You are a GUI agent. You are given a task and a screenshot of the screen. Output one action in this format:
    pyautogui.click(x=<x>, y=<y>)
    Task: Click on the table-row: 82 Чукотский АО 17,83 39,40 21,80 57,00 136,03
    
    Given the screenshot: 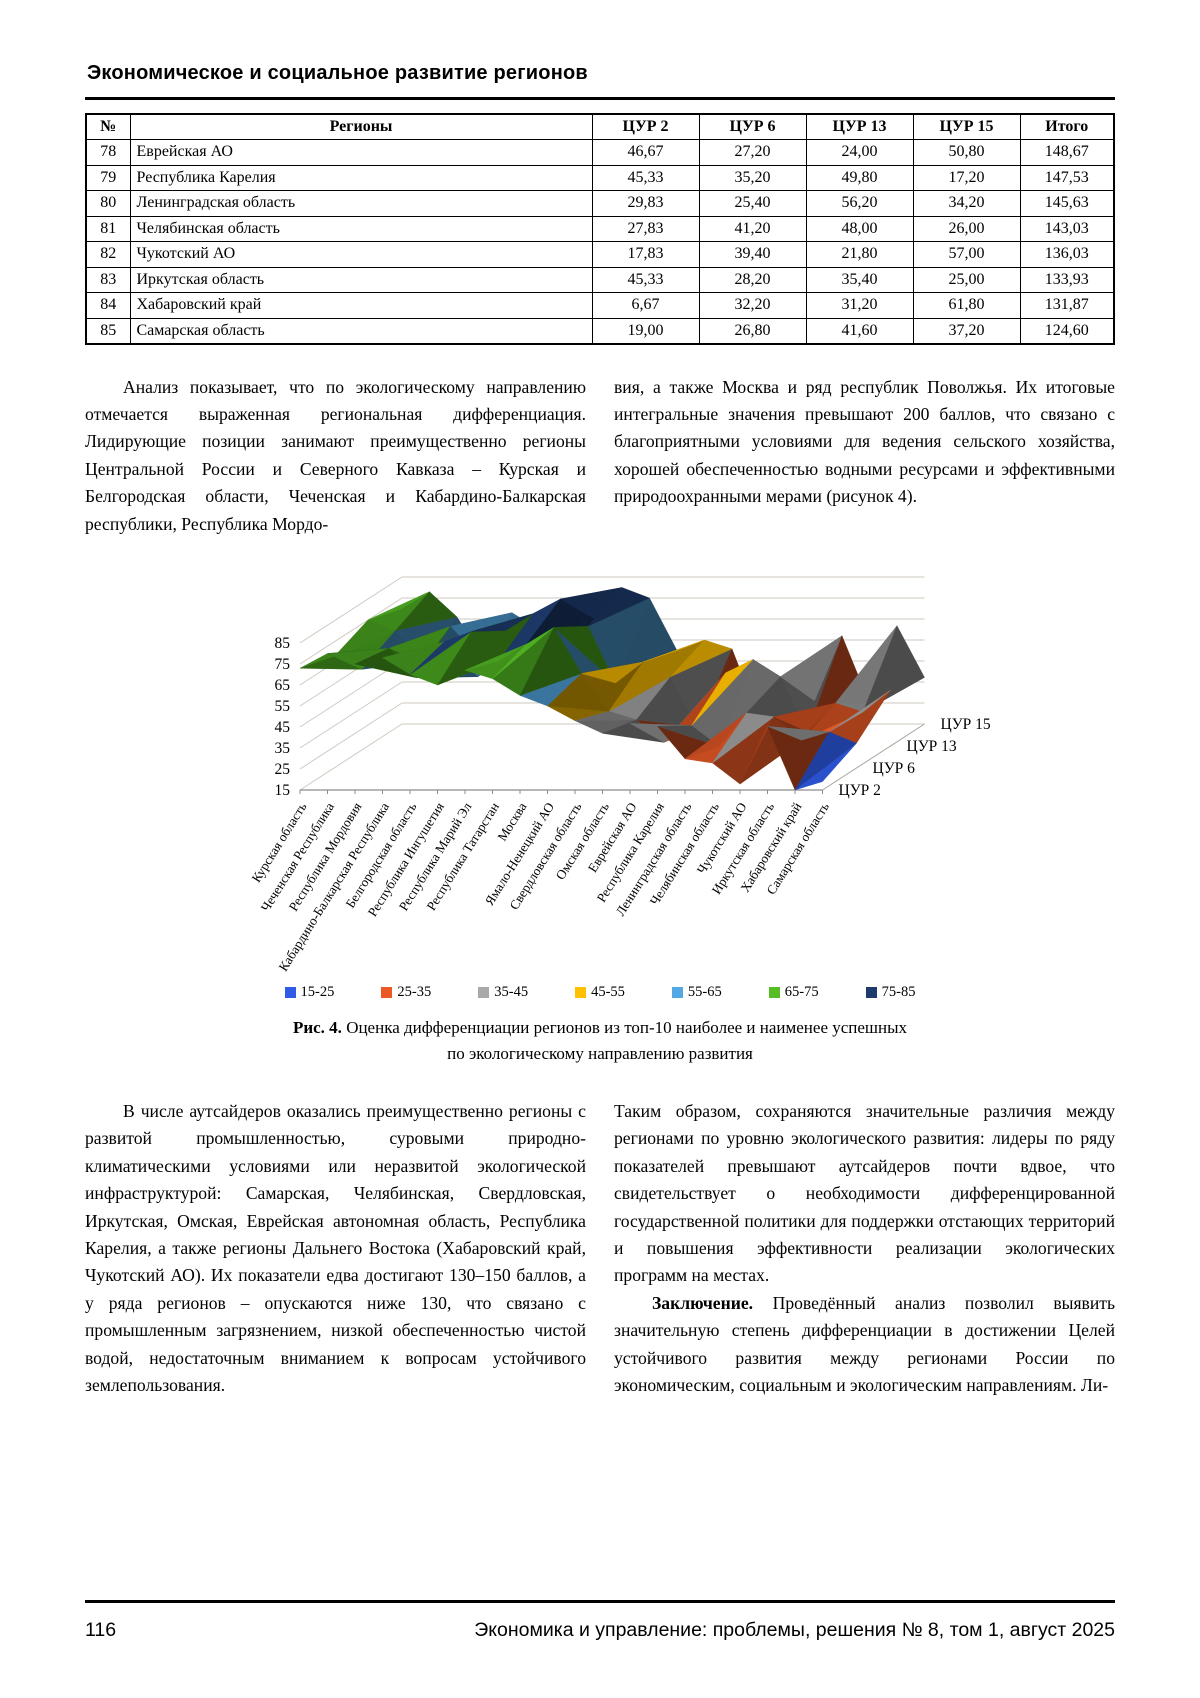 What is the action you would take?
    pyautogui.click(x=600, y=254)
    